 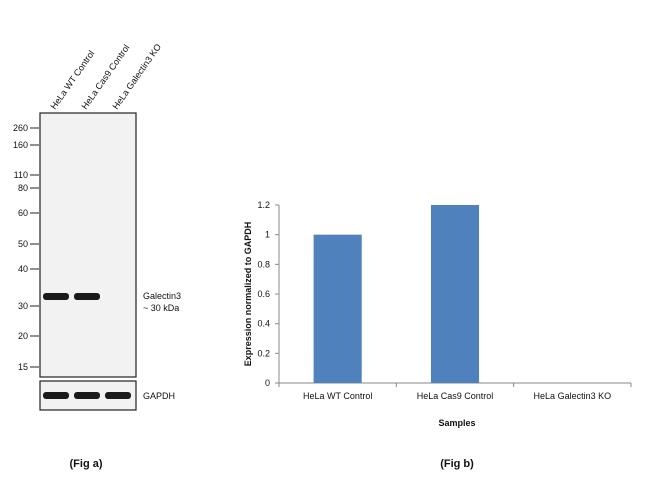 I want to click on marker-label: 50, so click(x=23, y=244).